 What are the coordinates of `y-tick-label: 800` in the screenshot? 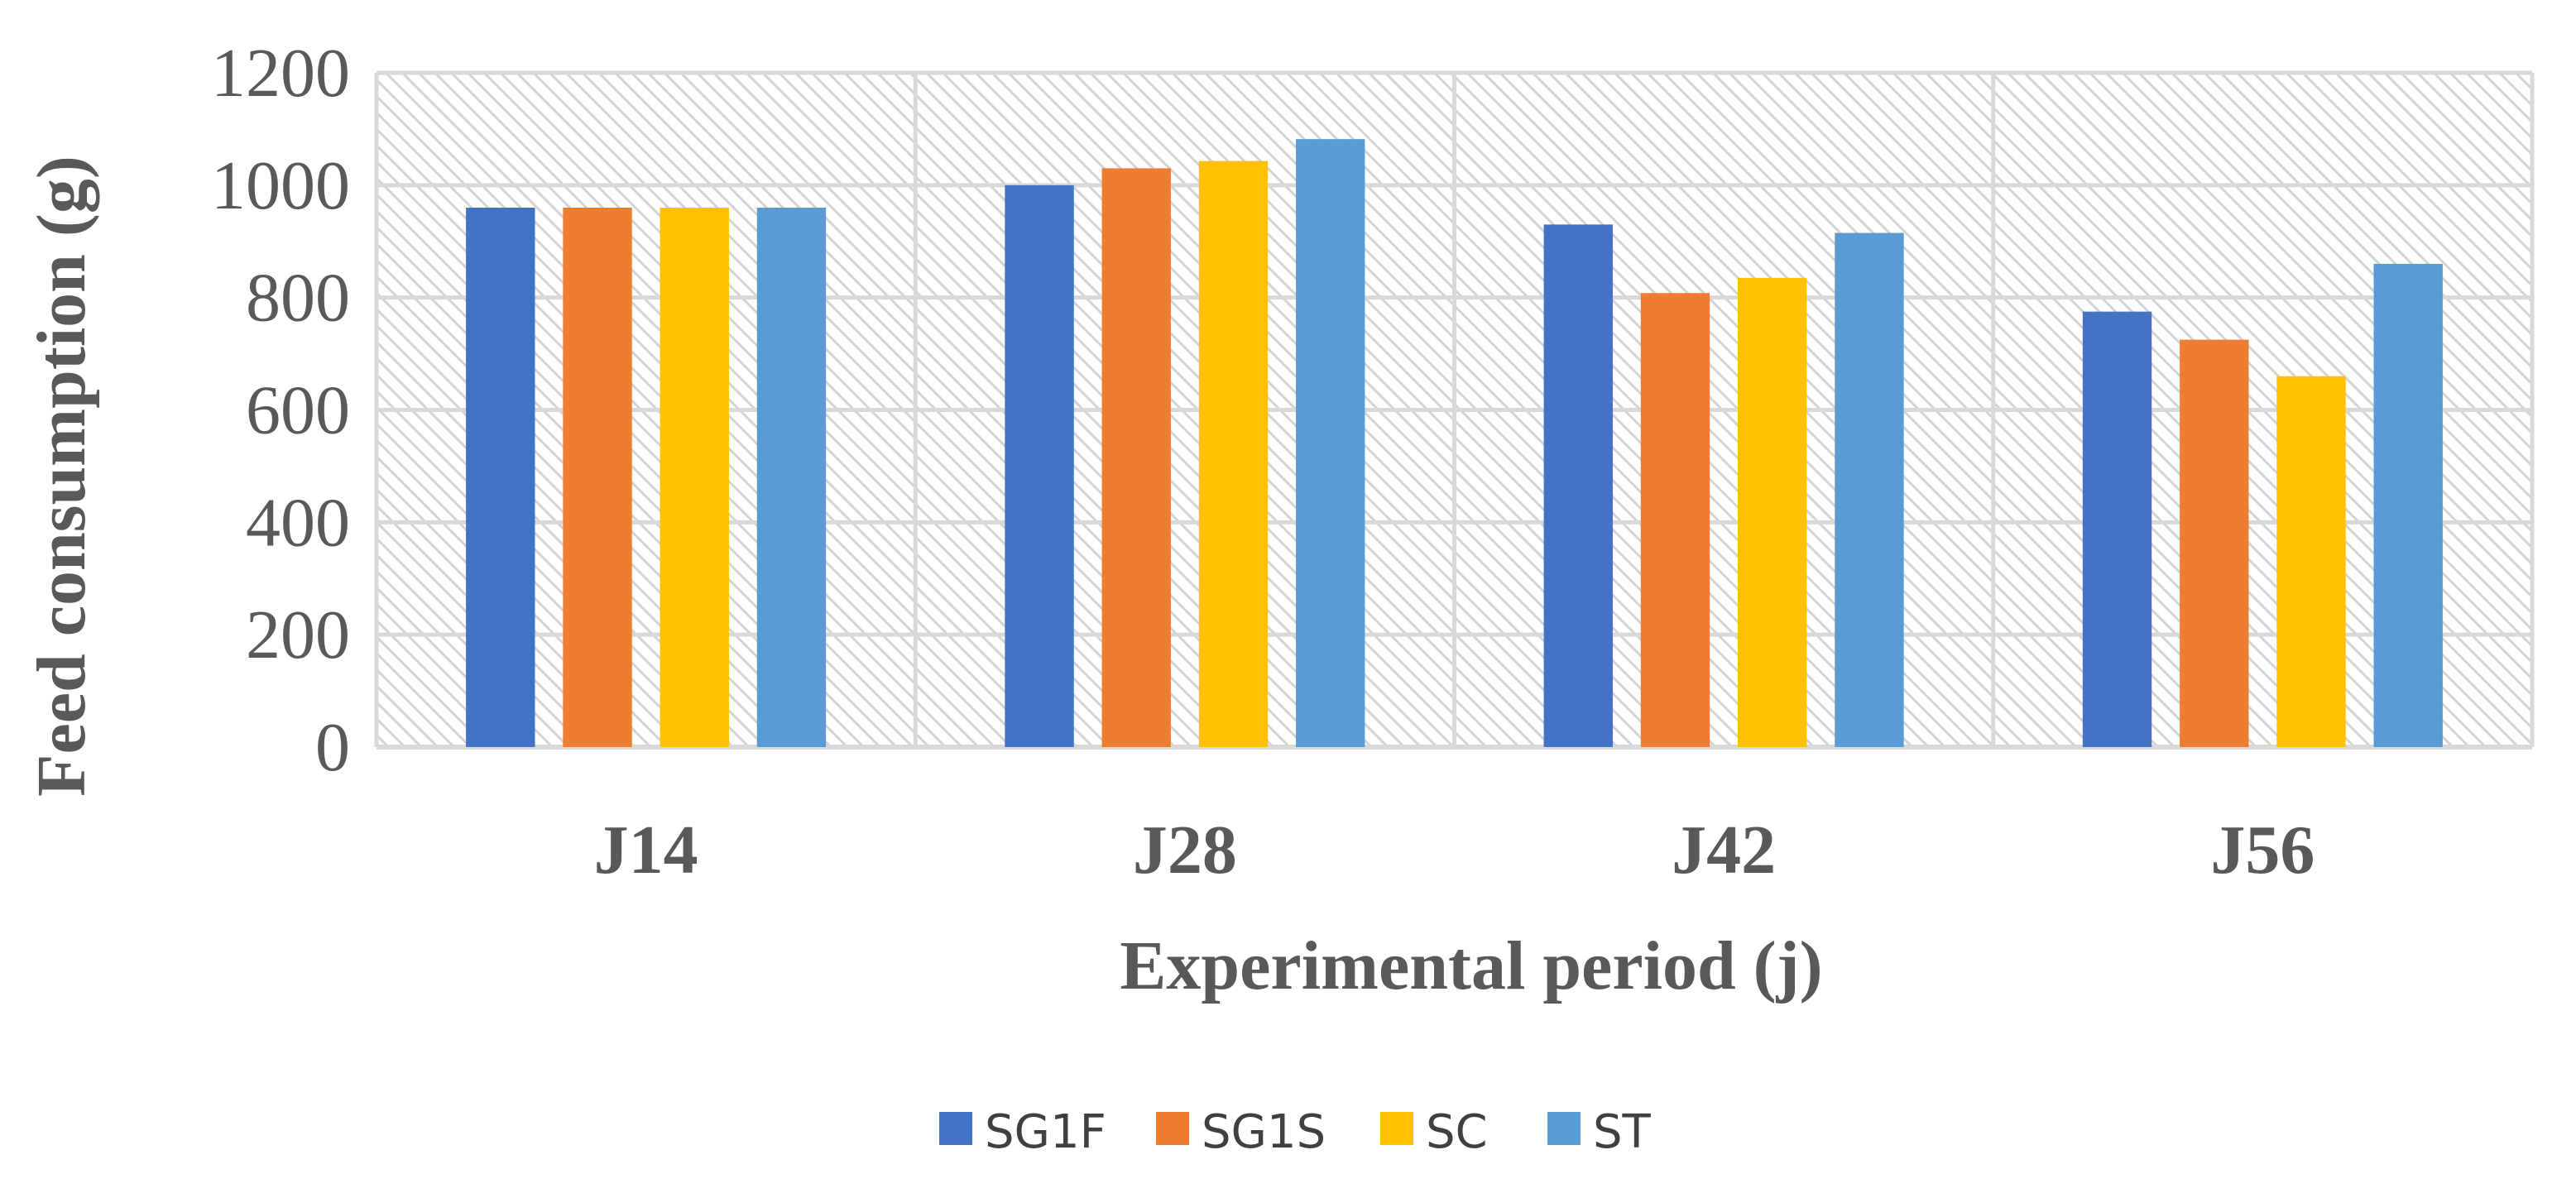 It's located at (298, 298).